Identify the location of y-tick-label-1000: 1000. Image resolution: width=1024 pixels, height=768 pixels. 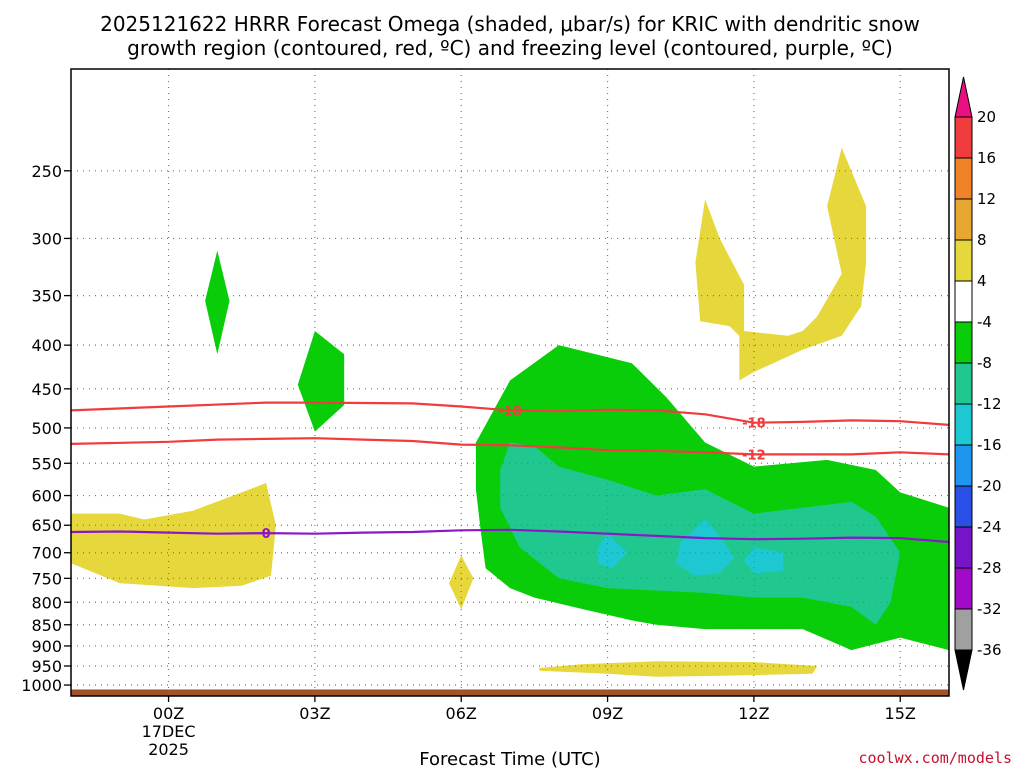
(41, 685).